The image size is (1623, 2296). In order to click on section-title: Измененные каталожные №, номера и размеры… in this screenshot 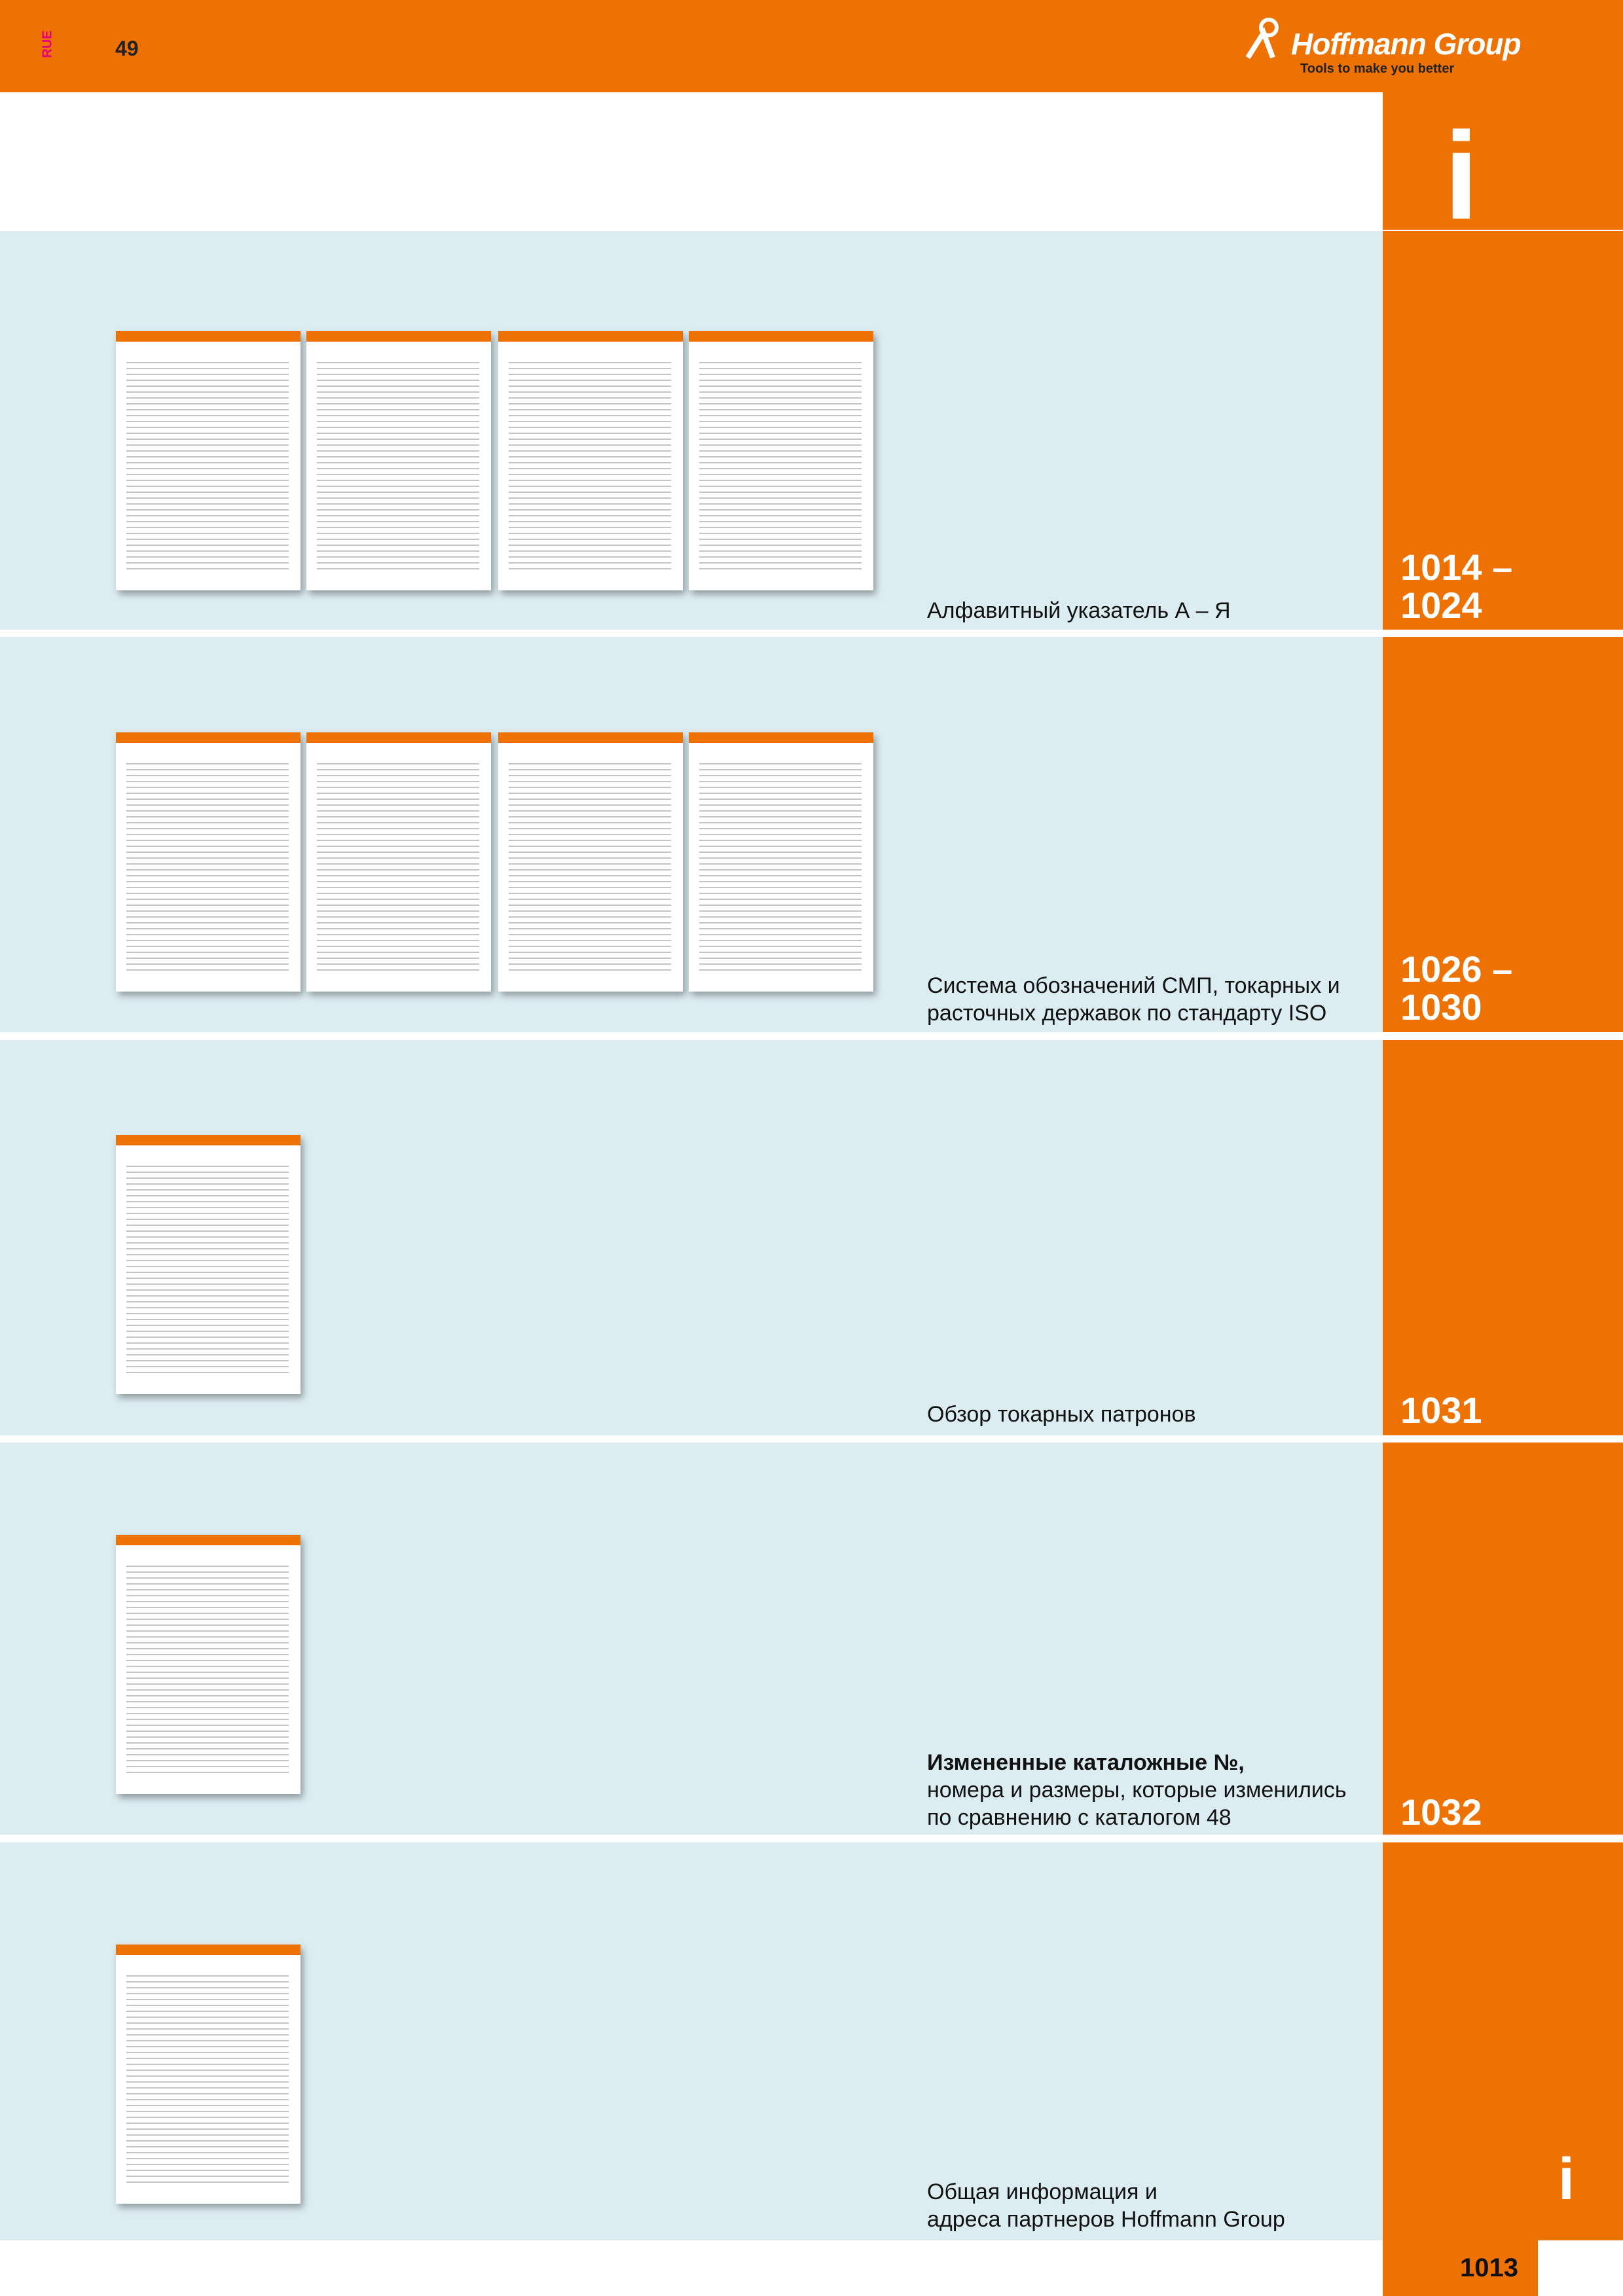, I will do `click(1137, 1790)`.